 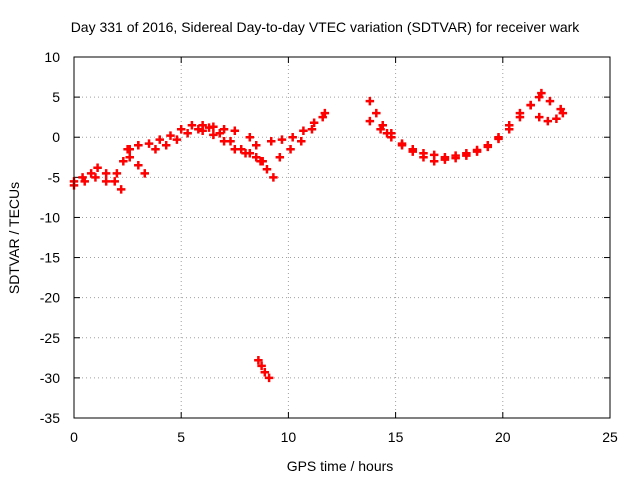 I want to click on x-tick-label: 15, so click(x=396, y=437).